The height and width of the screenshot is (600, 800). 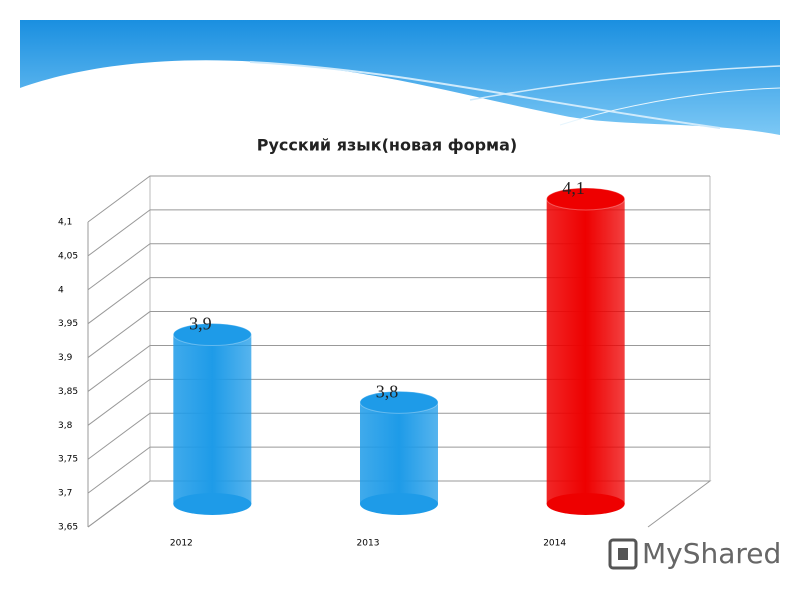 I want to click on value-label: 3,9, so click(x=200, y=324).